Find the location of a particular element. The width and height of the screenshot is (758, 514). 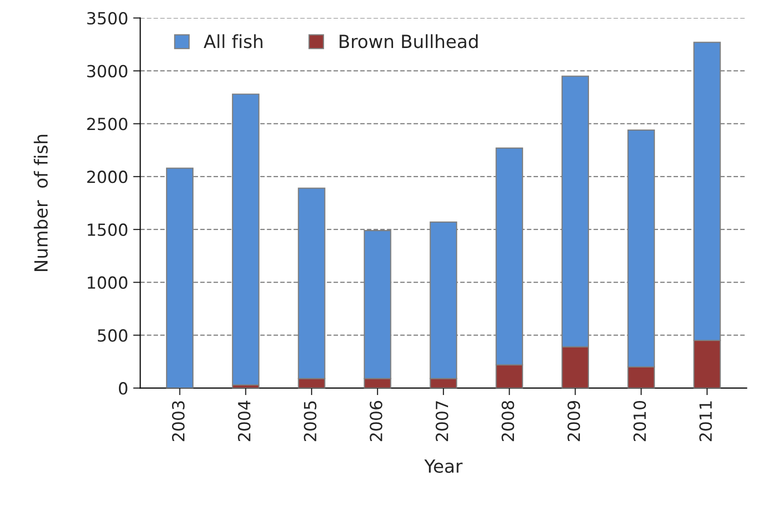

x-tick-label: 2005 is located at coordinates (310, 421).